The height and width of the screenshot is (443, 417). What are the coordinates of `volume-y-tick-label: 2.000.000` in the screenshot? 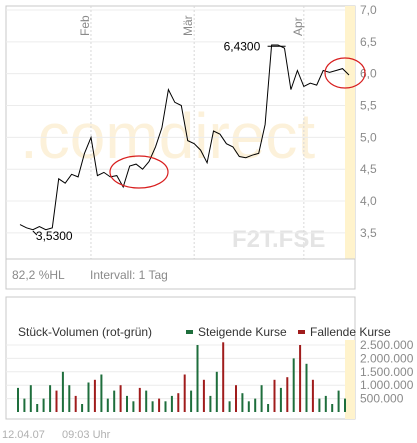 It's located at (387, 358).